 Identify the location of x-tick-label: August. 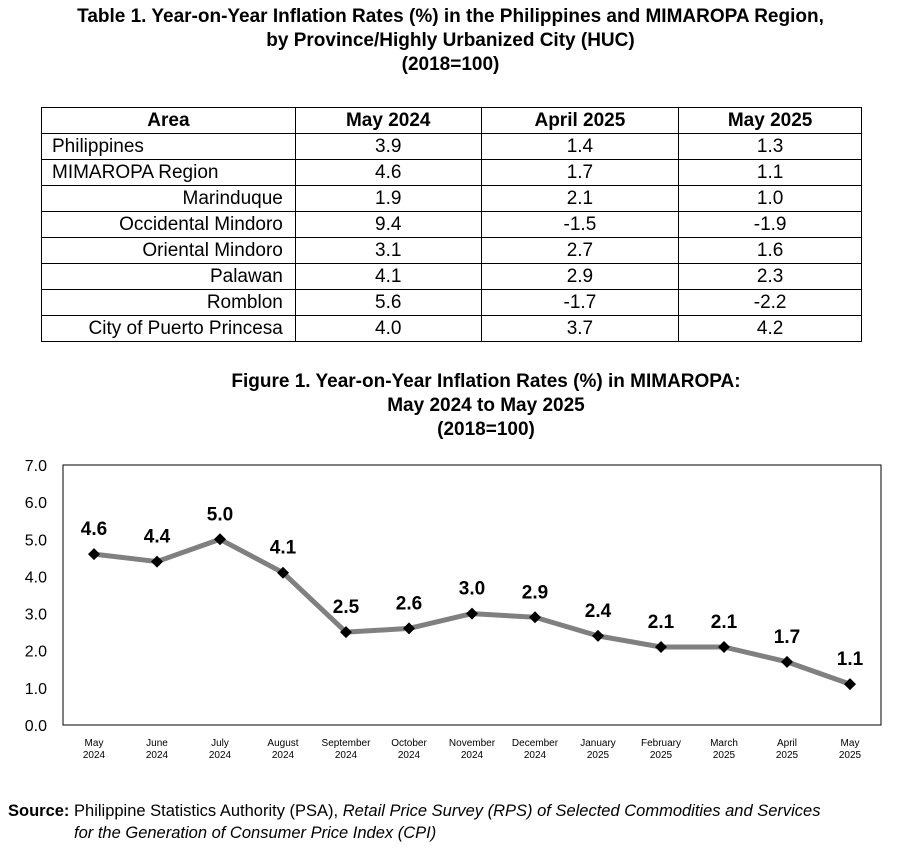
(282, 743).